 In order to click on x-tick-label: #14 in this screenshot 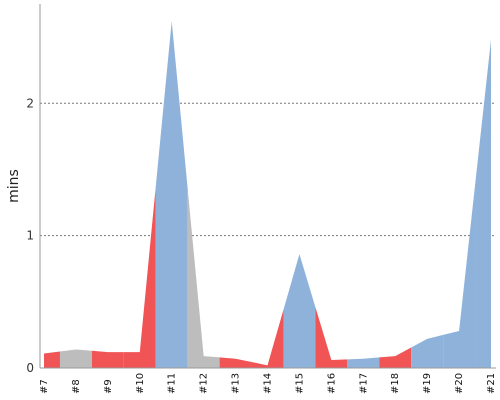, I will do `click(268, 383)`.